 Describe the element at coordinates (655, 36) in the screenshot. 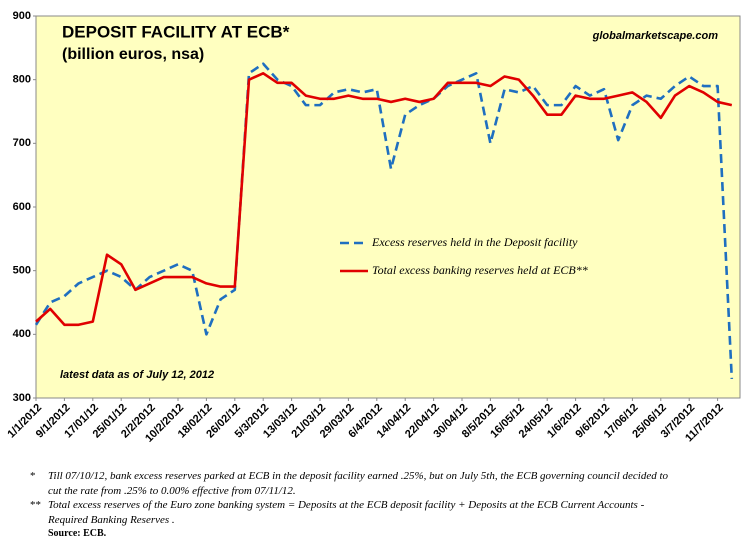

I see `source-site: globalmarketscape.com` at that location.